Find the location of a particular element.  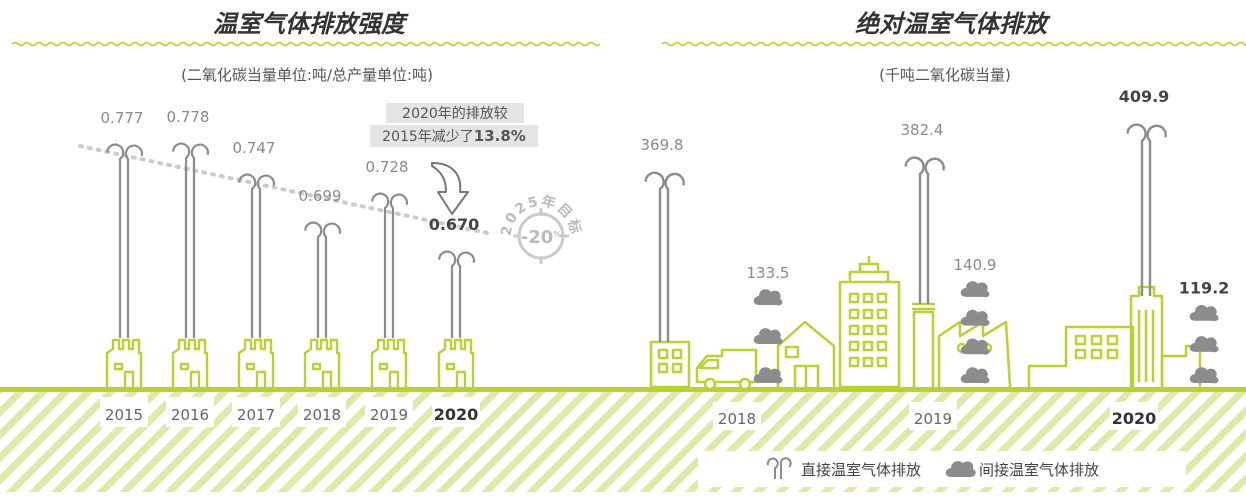

intensity-mark-2017: 0.747 2017 is located at coordinates (256, 283).